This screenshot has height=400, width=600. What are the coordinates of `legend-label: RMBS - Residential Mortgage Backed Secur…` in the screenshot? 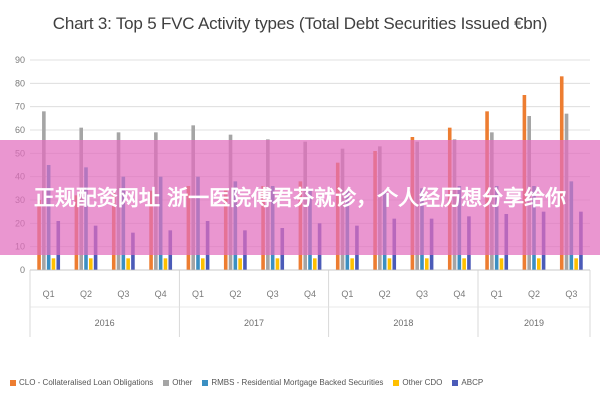 It's located at (297, 382).